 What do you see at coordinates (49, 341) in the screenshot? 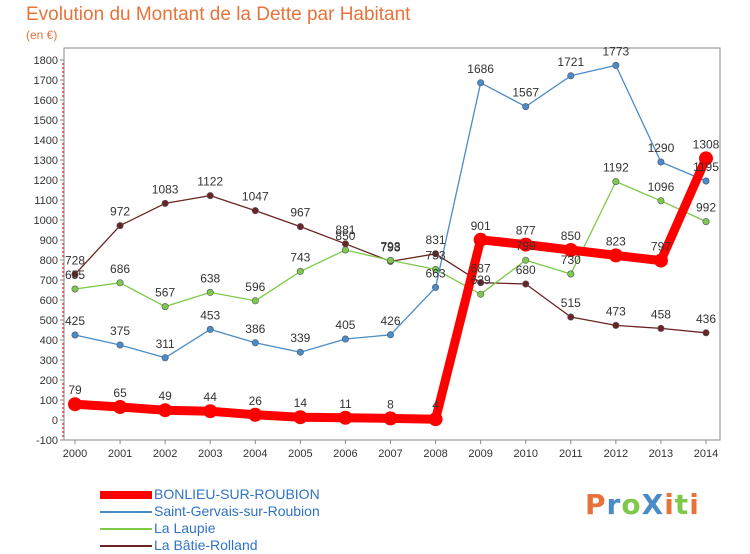
I see `y-tick-label: 400` at bounding box center [49, 341].